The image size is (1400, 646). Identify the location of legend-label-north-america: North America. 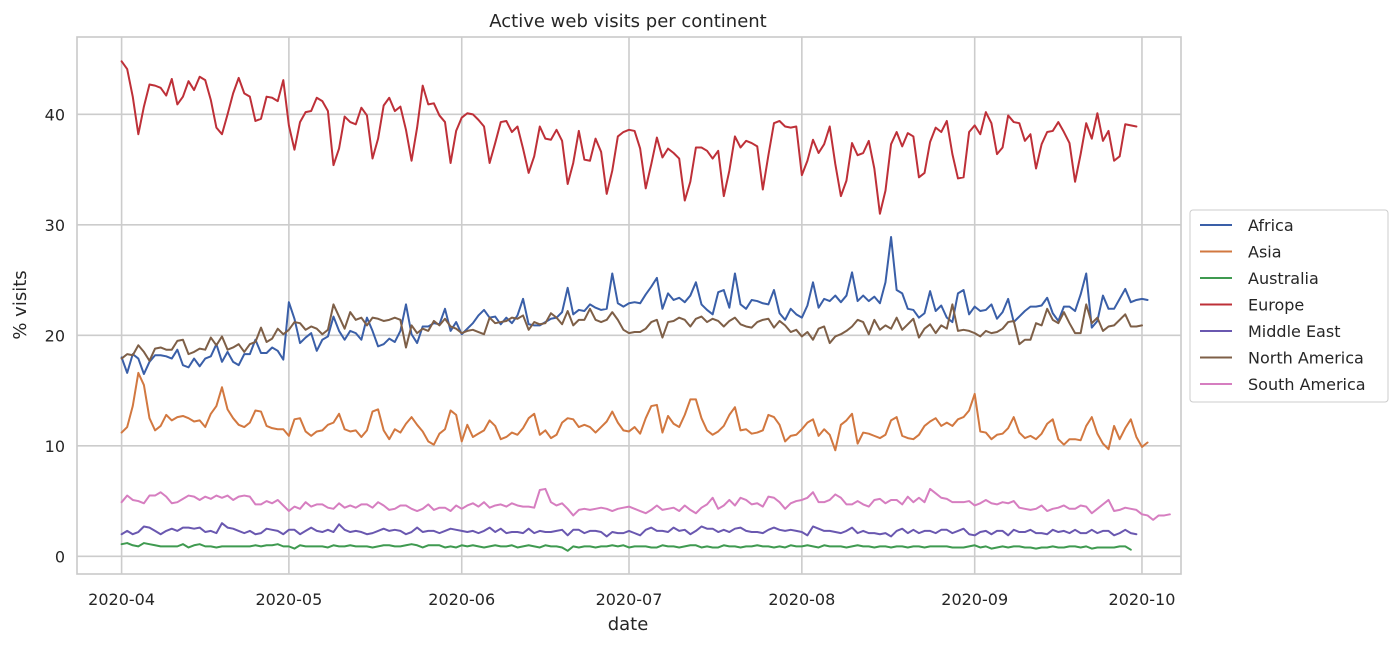
(1306, 358).